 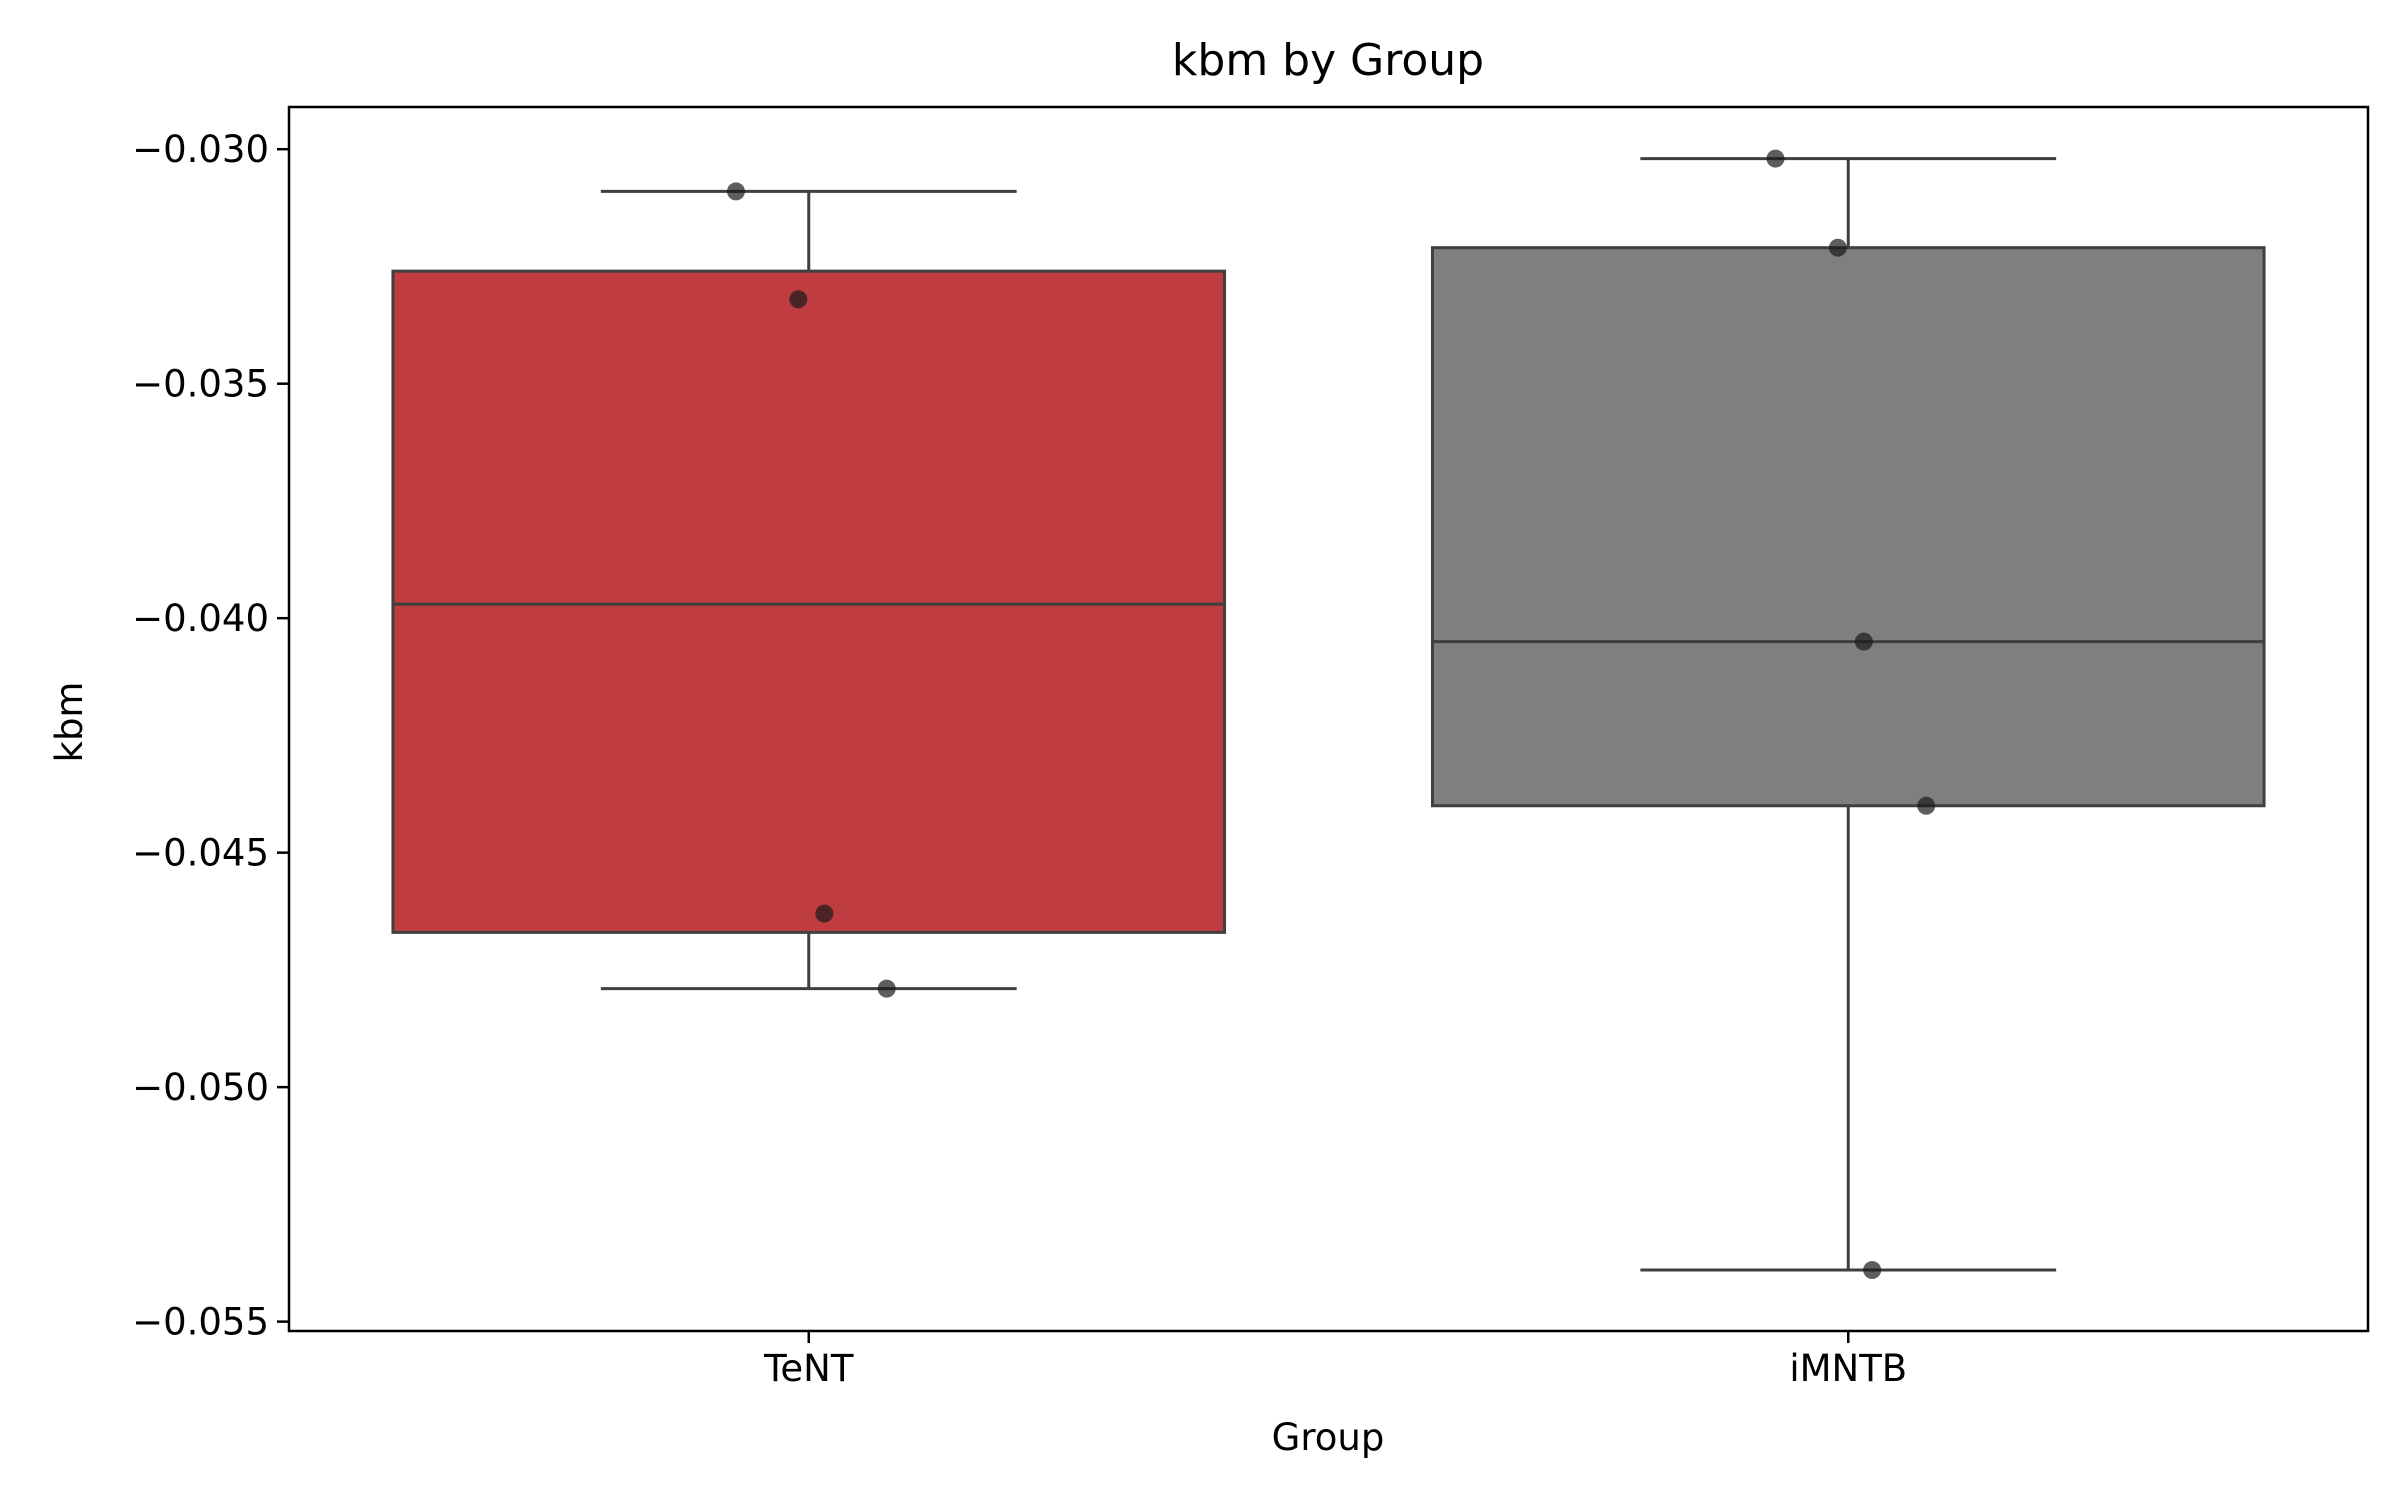 I want to click on box-rect, so click(x=1848, y=527).